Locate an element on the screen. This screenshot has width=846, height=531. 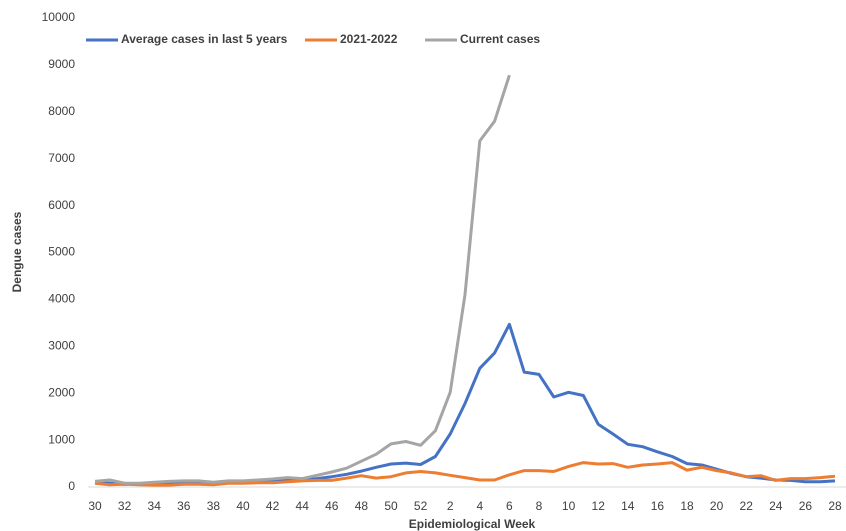
x-tick-label: 36 is located at coordinates (184, 506).